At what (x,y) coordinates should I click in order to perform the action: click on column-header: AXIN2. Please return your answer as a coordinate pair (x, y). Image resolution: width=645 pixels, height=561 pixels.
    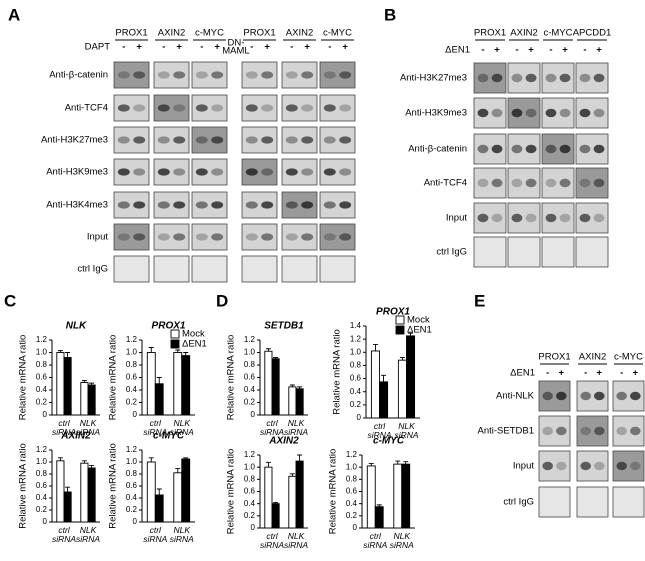
    Looking at the image, I should click on (592, 357).